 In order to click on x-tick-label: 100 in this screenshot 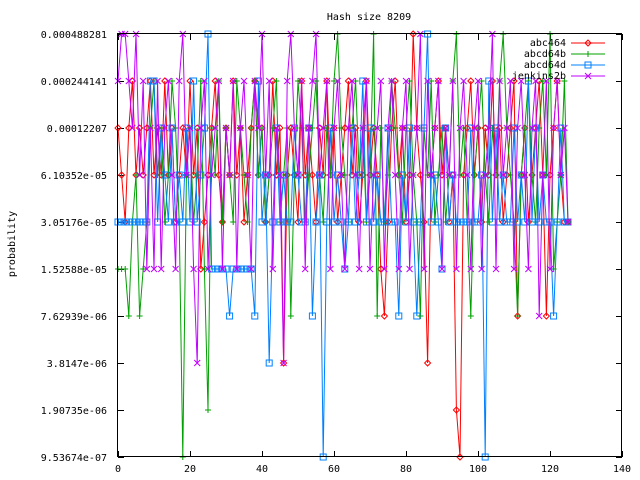, I will do `click(478, 469)`.